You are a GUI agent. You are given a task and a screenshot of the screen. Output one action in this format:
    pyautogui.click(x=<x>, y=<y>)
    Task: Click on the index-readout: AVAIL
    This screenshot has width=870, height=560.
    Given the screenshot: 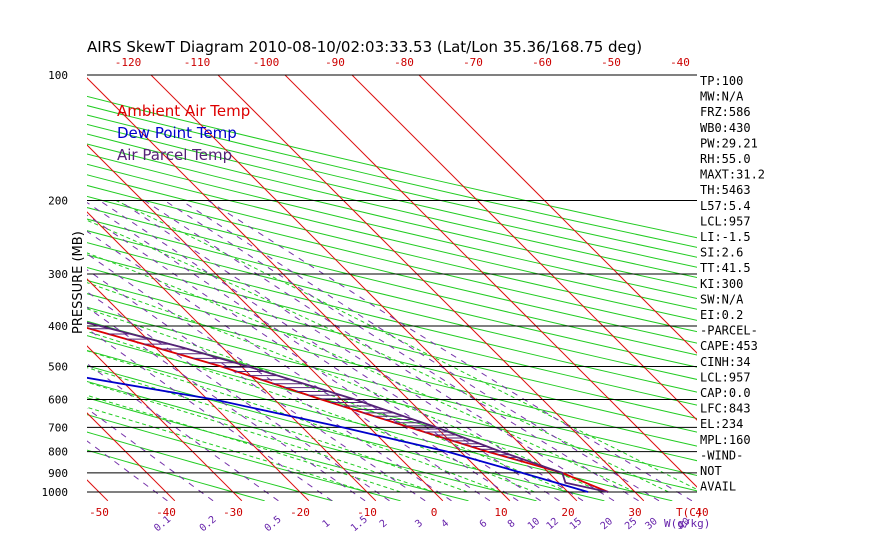 What is the action you would take?
    pyautogui.click(x=718, y=487)
    